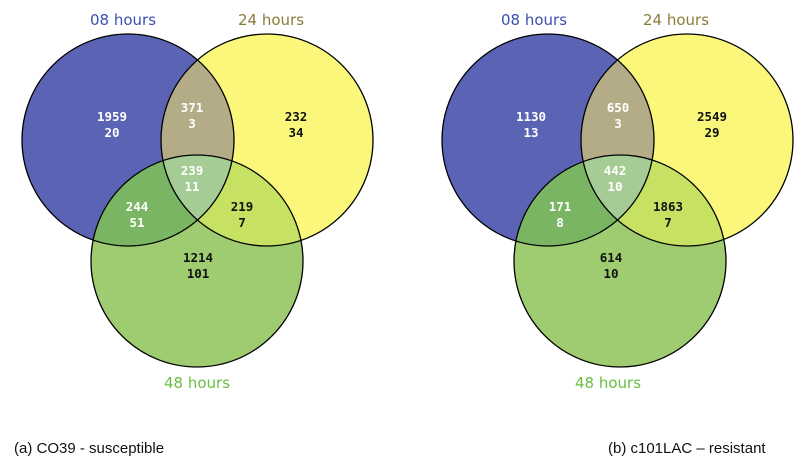 The height and width of the screenshot is (467, 803). What do you see at coordinates (242, 206) in the screenshot?
I see `count-24-48-genes: 219` at bounding box center [242, 206].